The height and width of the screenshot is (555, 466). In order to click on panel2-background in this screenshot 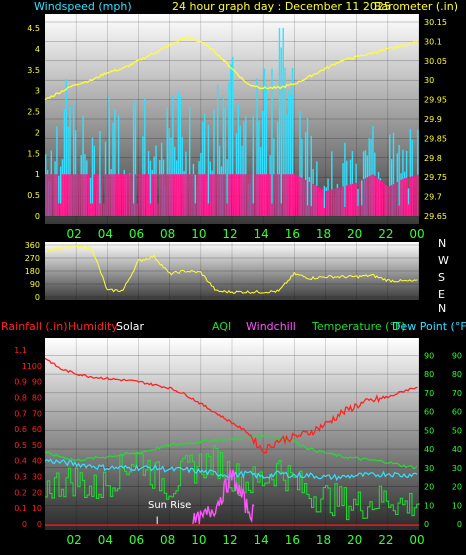, I will do `click(232, 271)`.